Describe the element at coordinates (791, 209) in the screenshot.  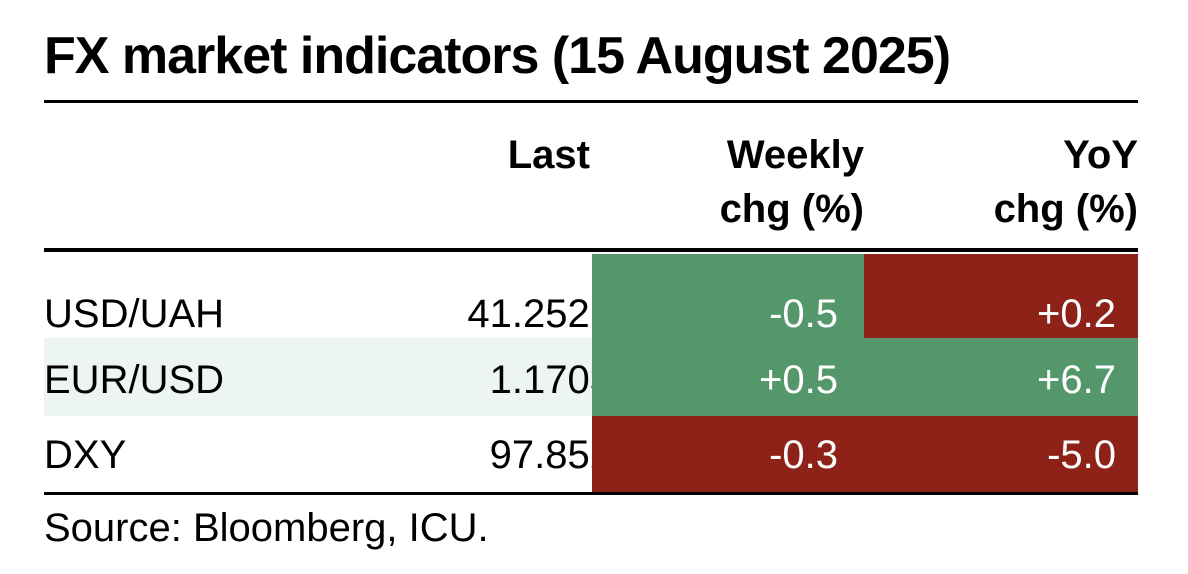
I see `header-weekly-line2: chg (%)` at that location.